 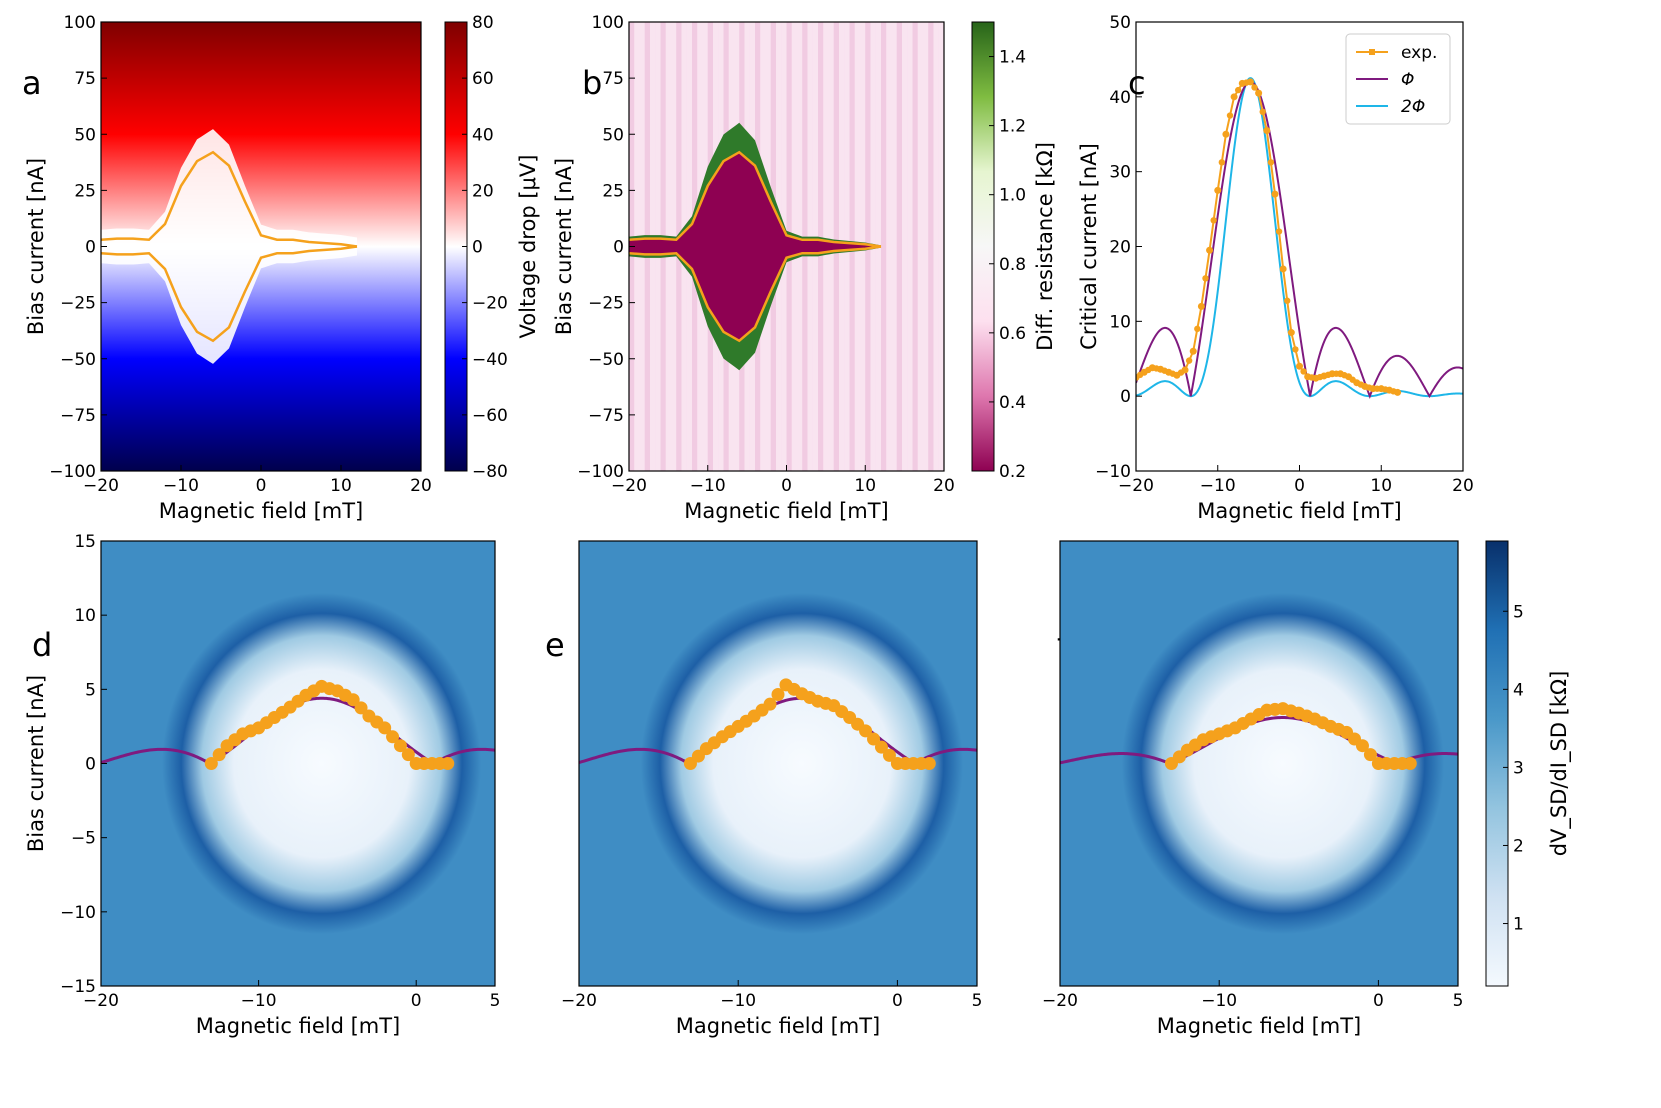 What do you see at coordinates (36, 763) in the screenshot?
I see `y-axis-label-d: Bias current [nA]` at bounding box center [36, 763].